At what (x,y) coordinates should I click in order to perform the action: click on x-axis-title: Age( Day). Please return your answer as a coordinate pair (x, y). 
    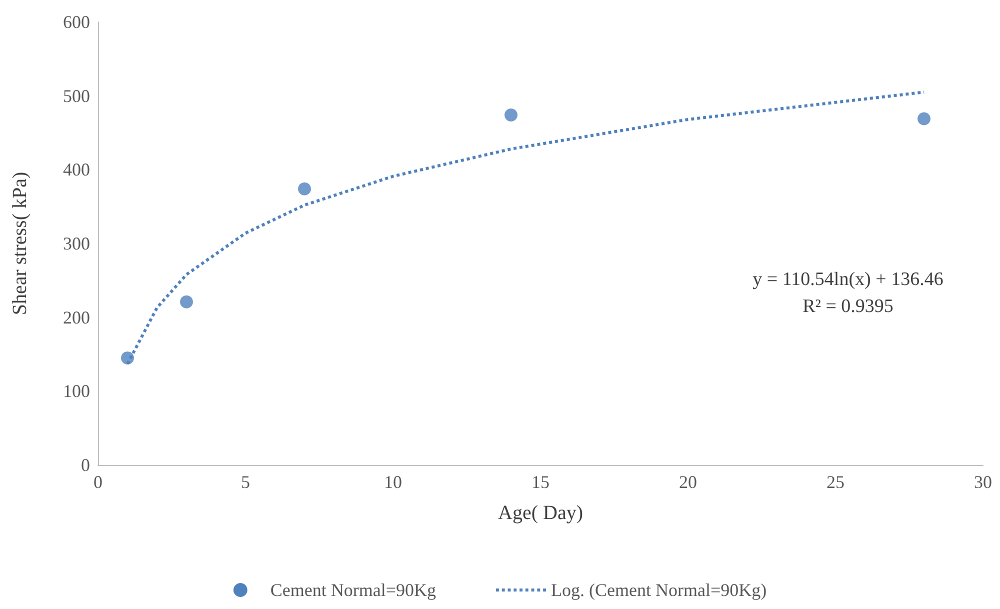
    Looking at the image, I should click on (540, 513).